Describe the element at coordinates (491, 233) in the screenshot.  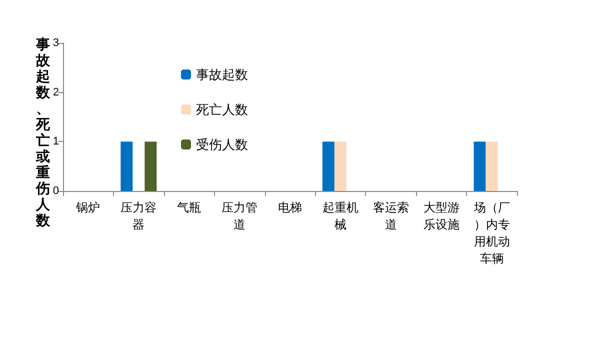
I see `x-tick-label: 场（厂）内专用机动车辆` at that location.